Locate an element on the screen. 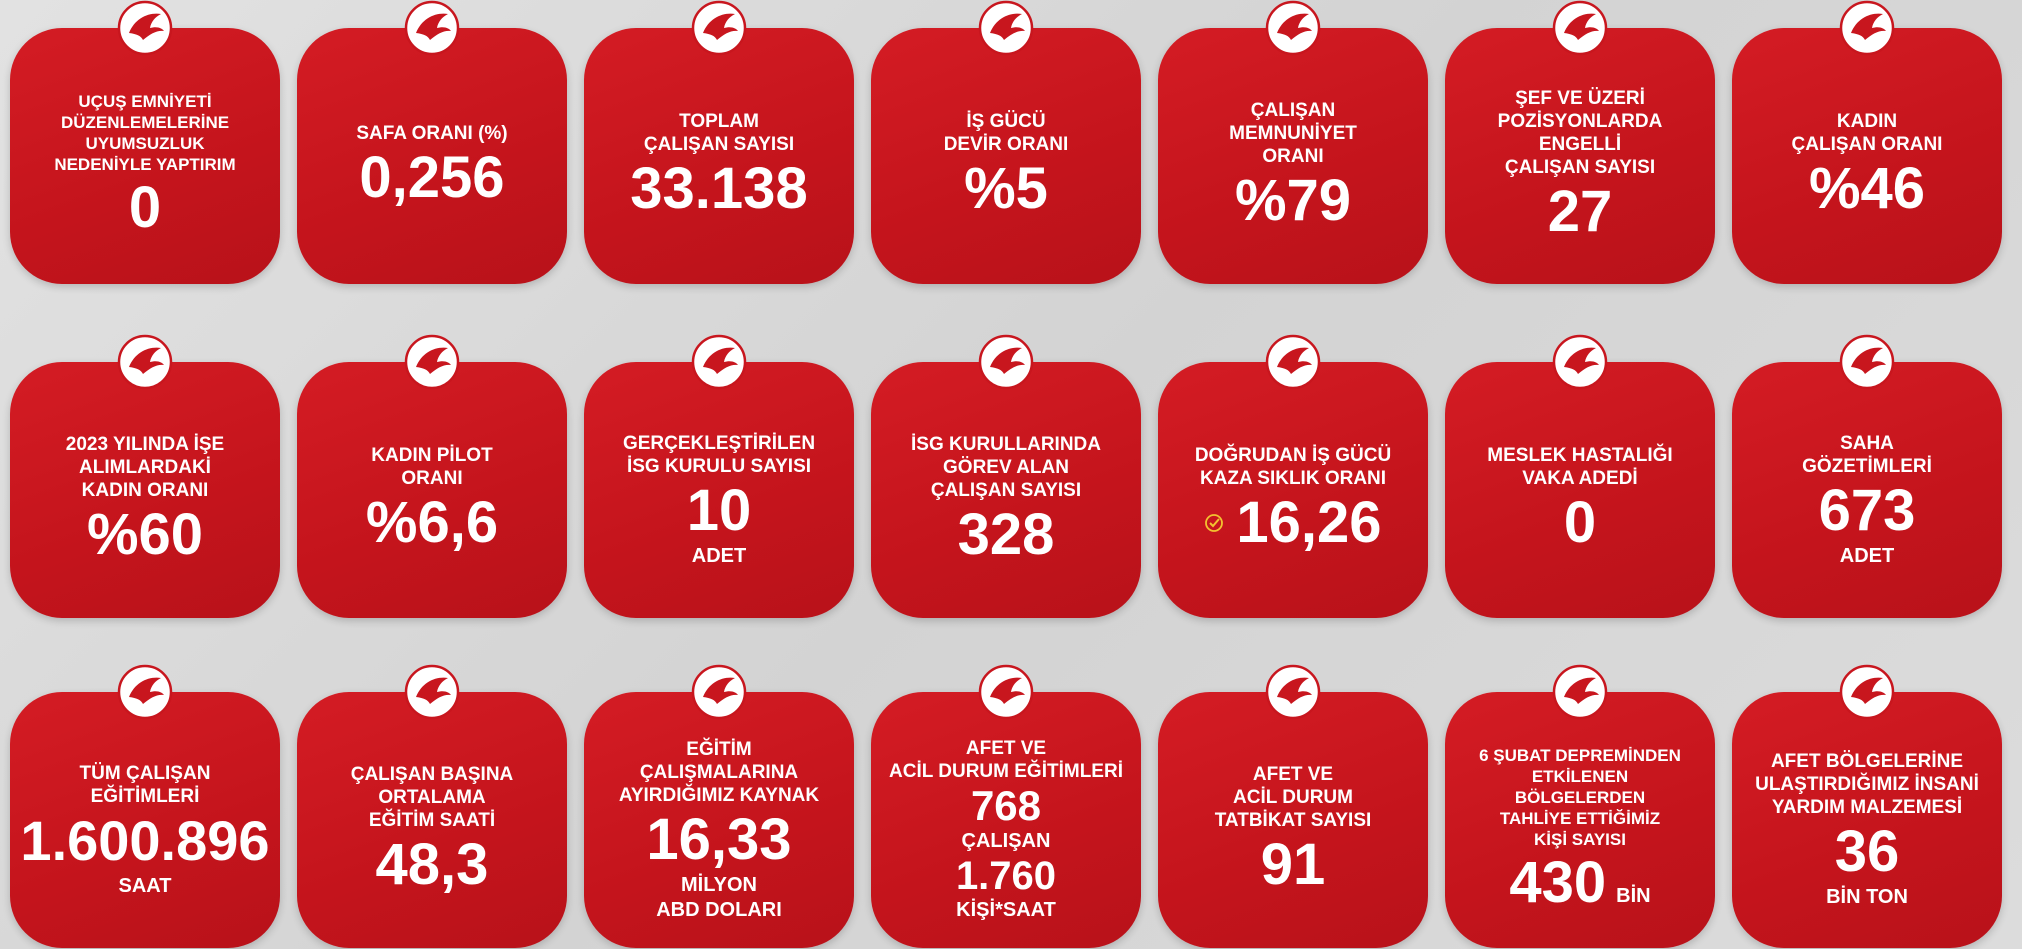  stat-value: 768 is located at coordinates (1006, 805).